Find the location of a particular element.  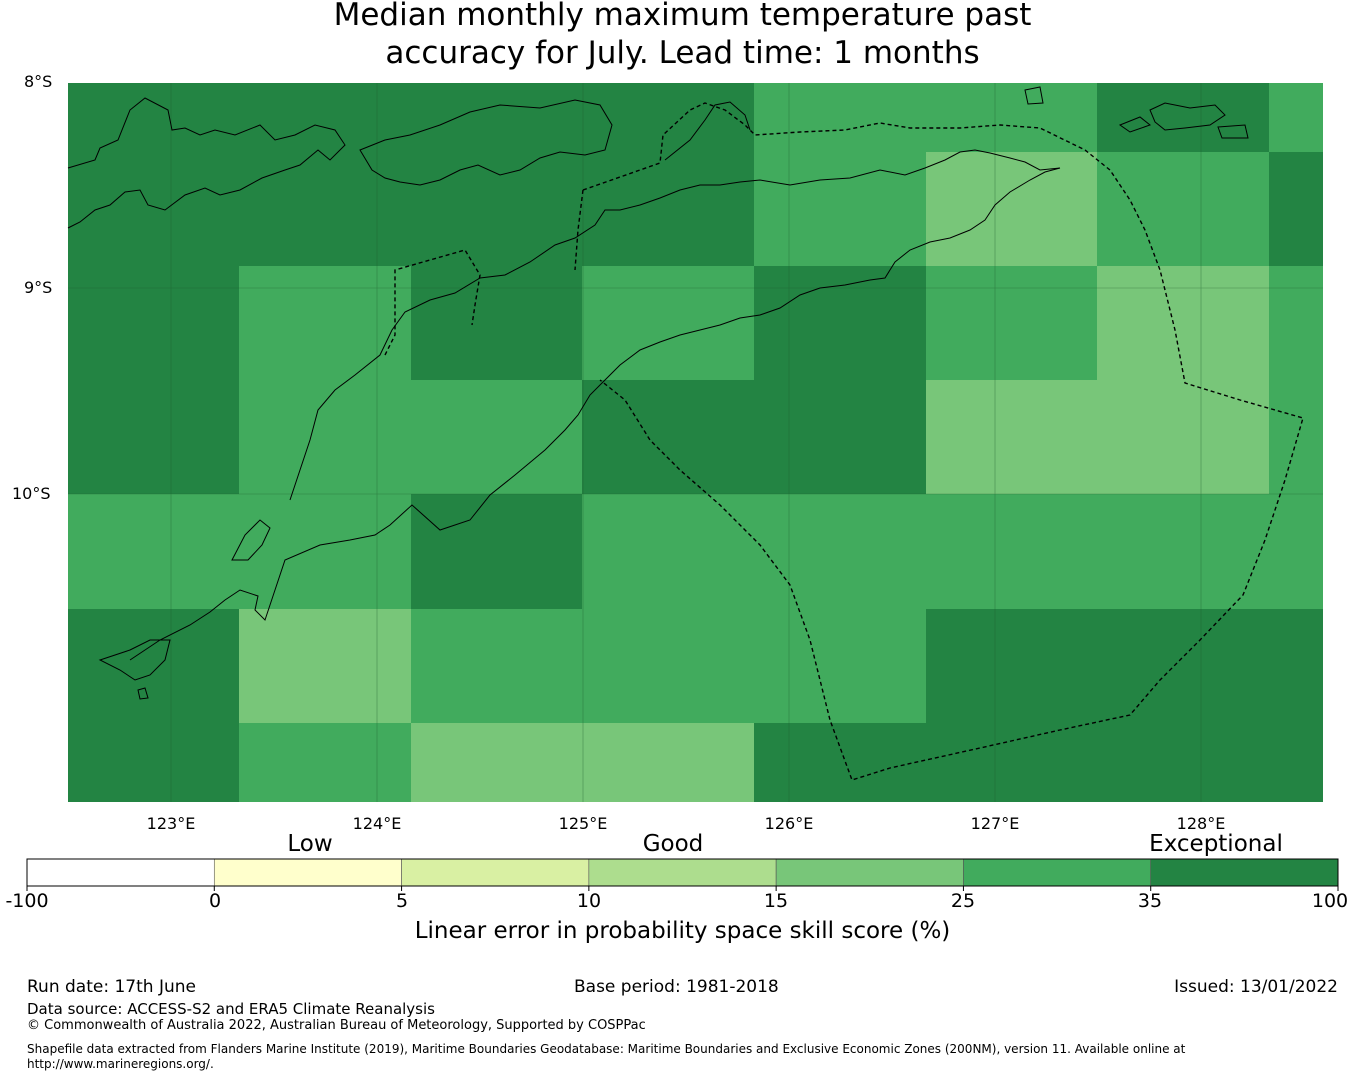

category-good: Good is located at coordinates (673, 844).